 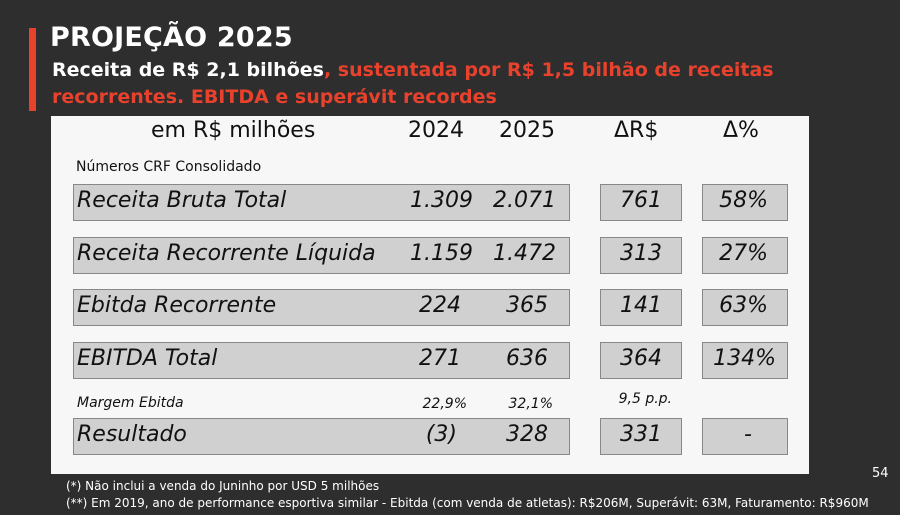 I want to click on subtitle-white: Receita de R$ 2,1 bilhões, so click(x=188, y=70).